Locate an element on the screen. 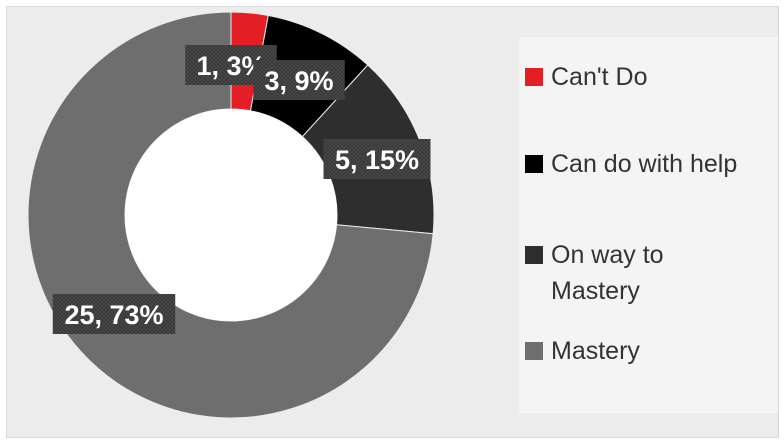 The width and height of the screenshot is (784, 448). data-label-can-do-with-help: 3, 9% is located at coordinates (299, 80).